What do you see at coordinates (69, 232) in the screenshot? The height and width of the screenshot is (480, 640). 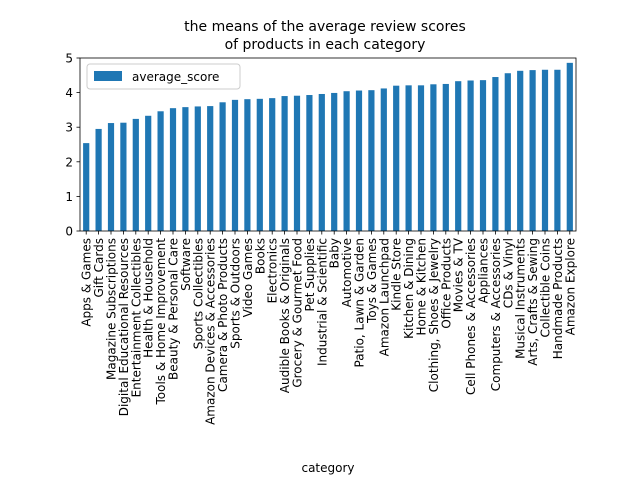 I see `y-tick-label: 0` at bounding box center [69, 232].